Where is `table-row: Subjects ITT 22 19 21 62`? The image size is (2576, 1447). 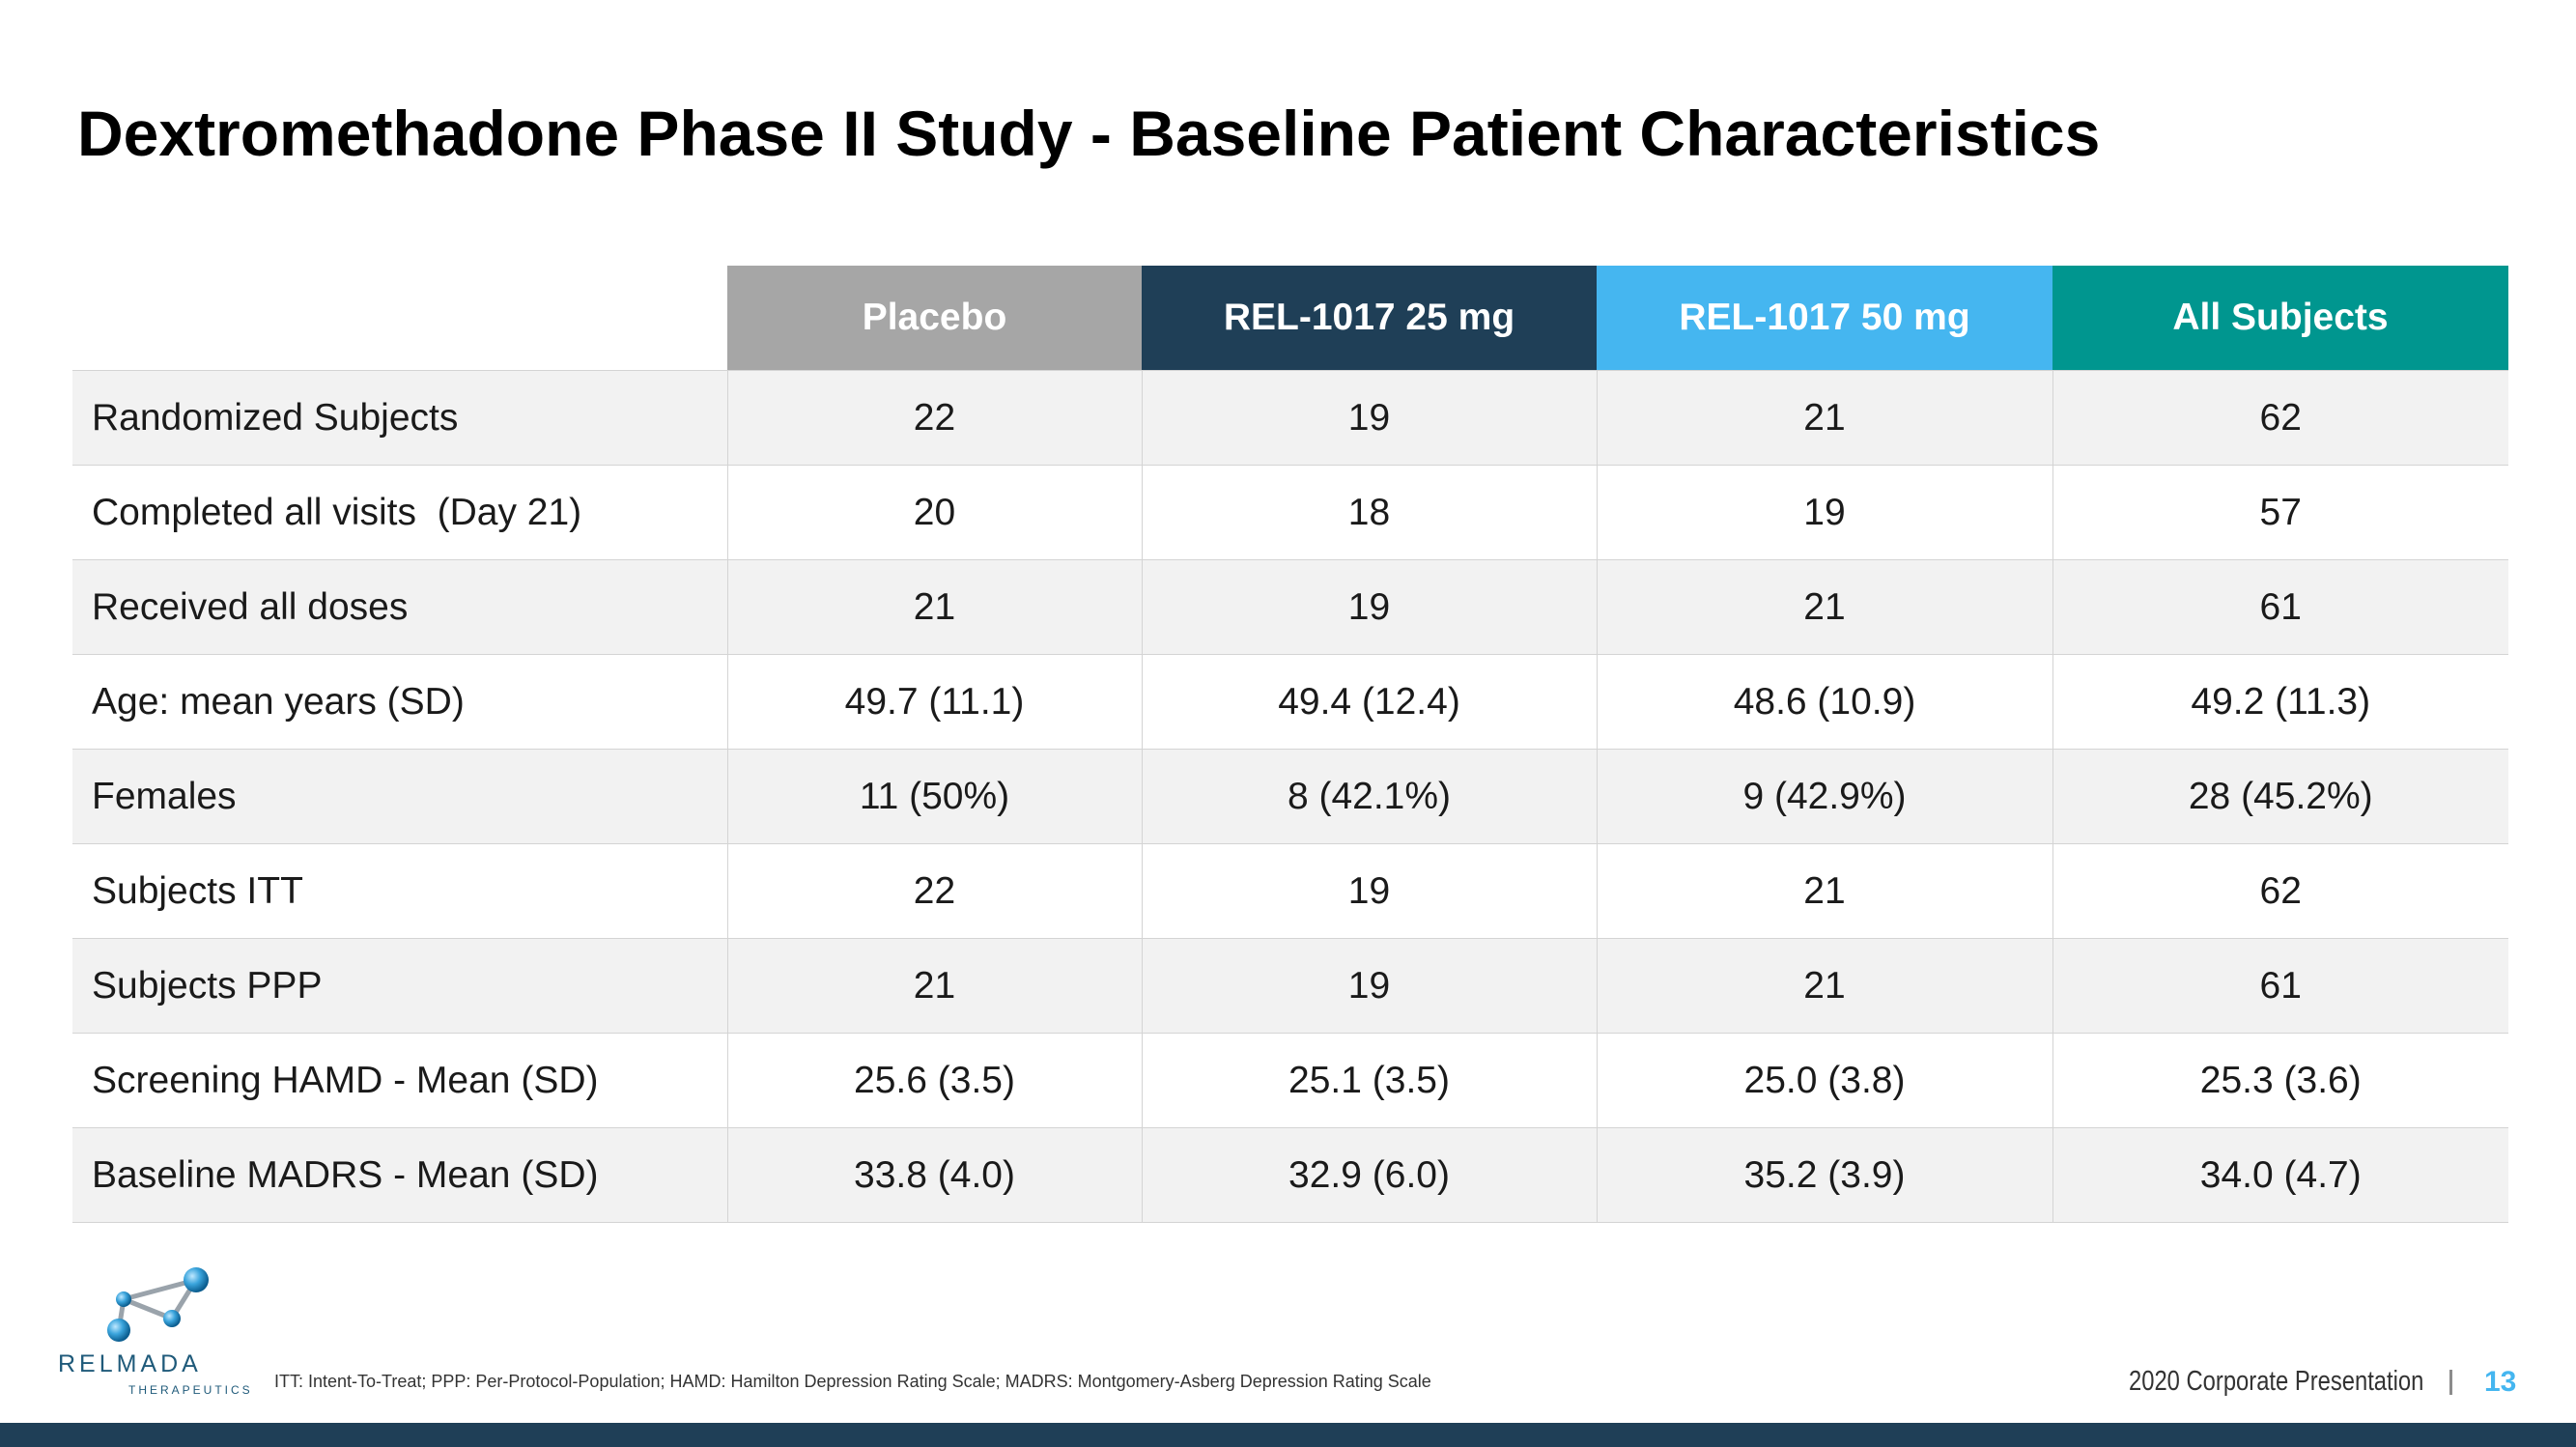
table-row: Subjects ITT 22 19 21 62 is located at coordinates (1290, 891).